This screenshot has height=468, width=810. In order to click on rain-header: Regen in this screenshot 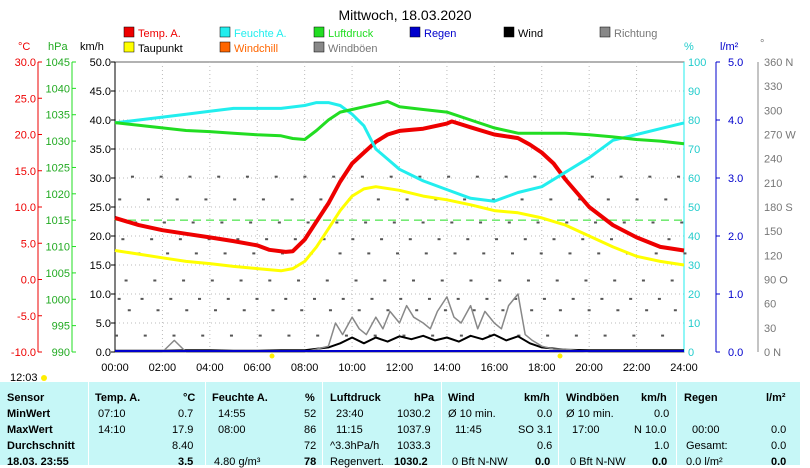, I will do `click(701, 398)`.